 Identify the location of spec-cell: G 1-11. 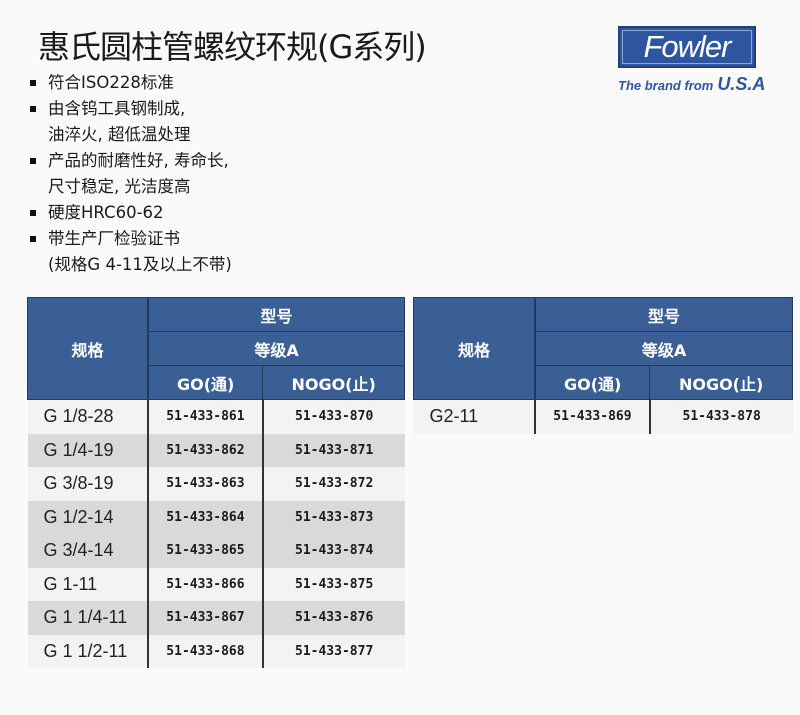
(88, 584).